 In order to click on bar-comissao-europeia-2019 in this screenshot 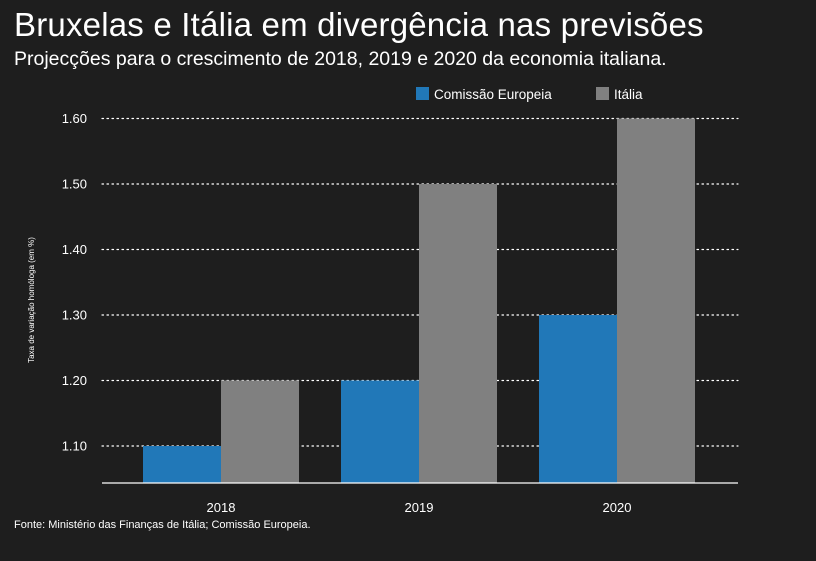, I will do `click(380, 431)`.